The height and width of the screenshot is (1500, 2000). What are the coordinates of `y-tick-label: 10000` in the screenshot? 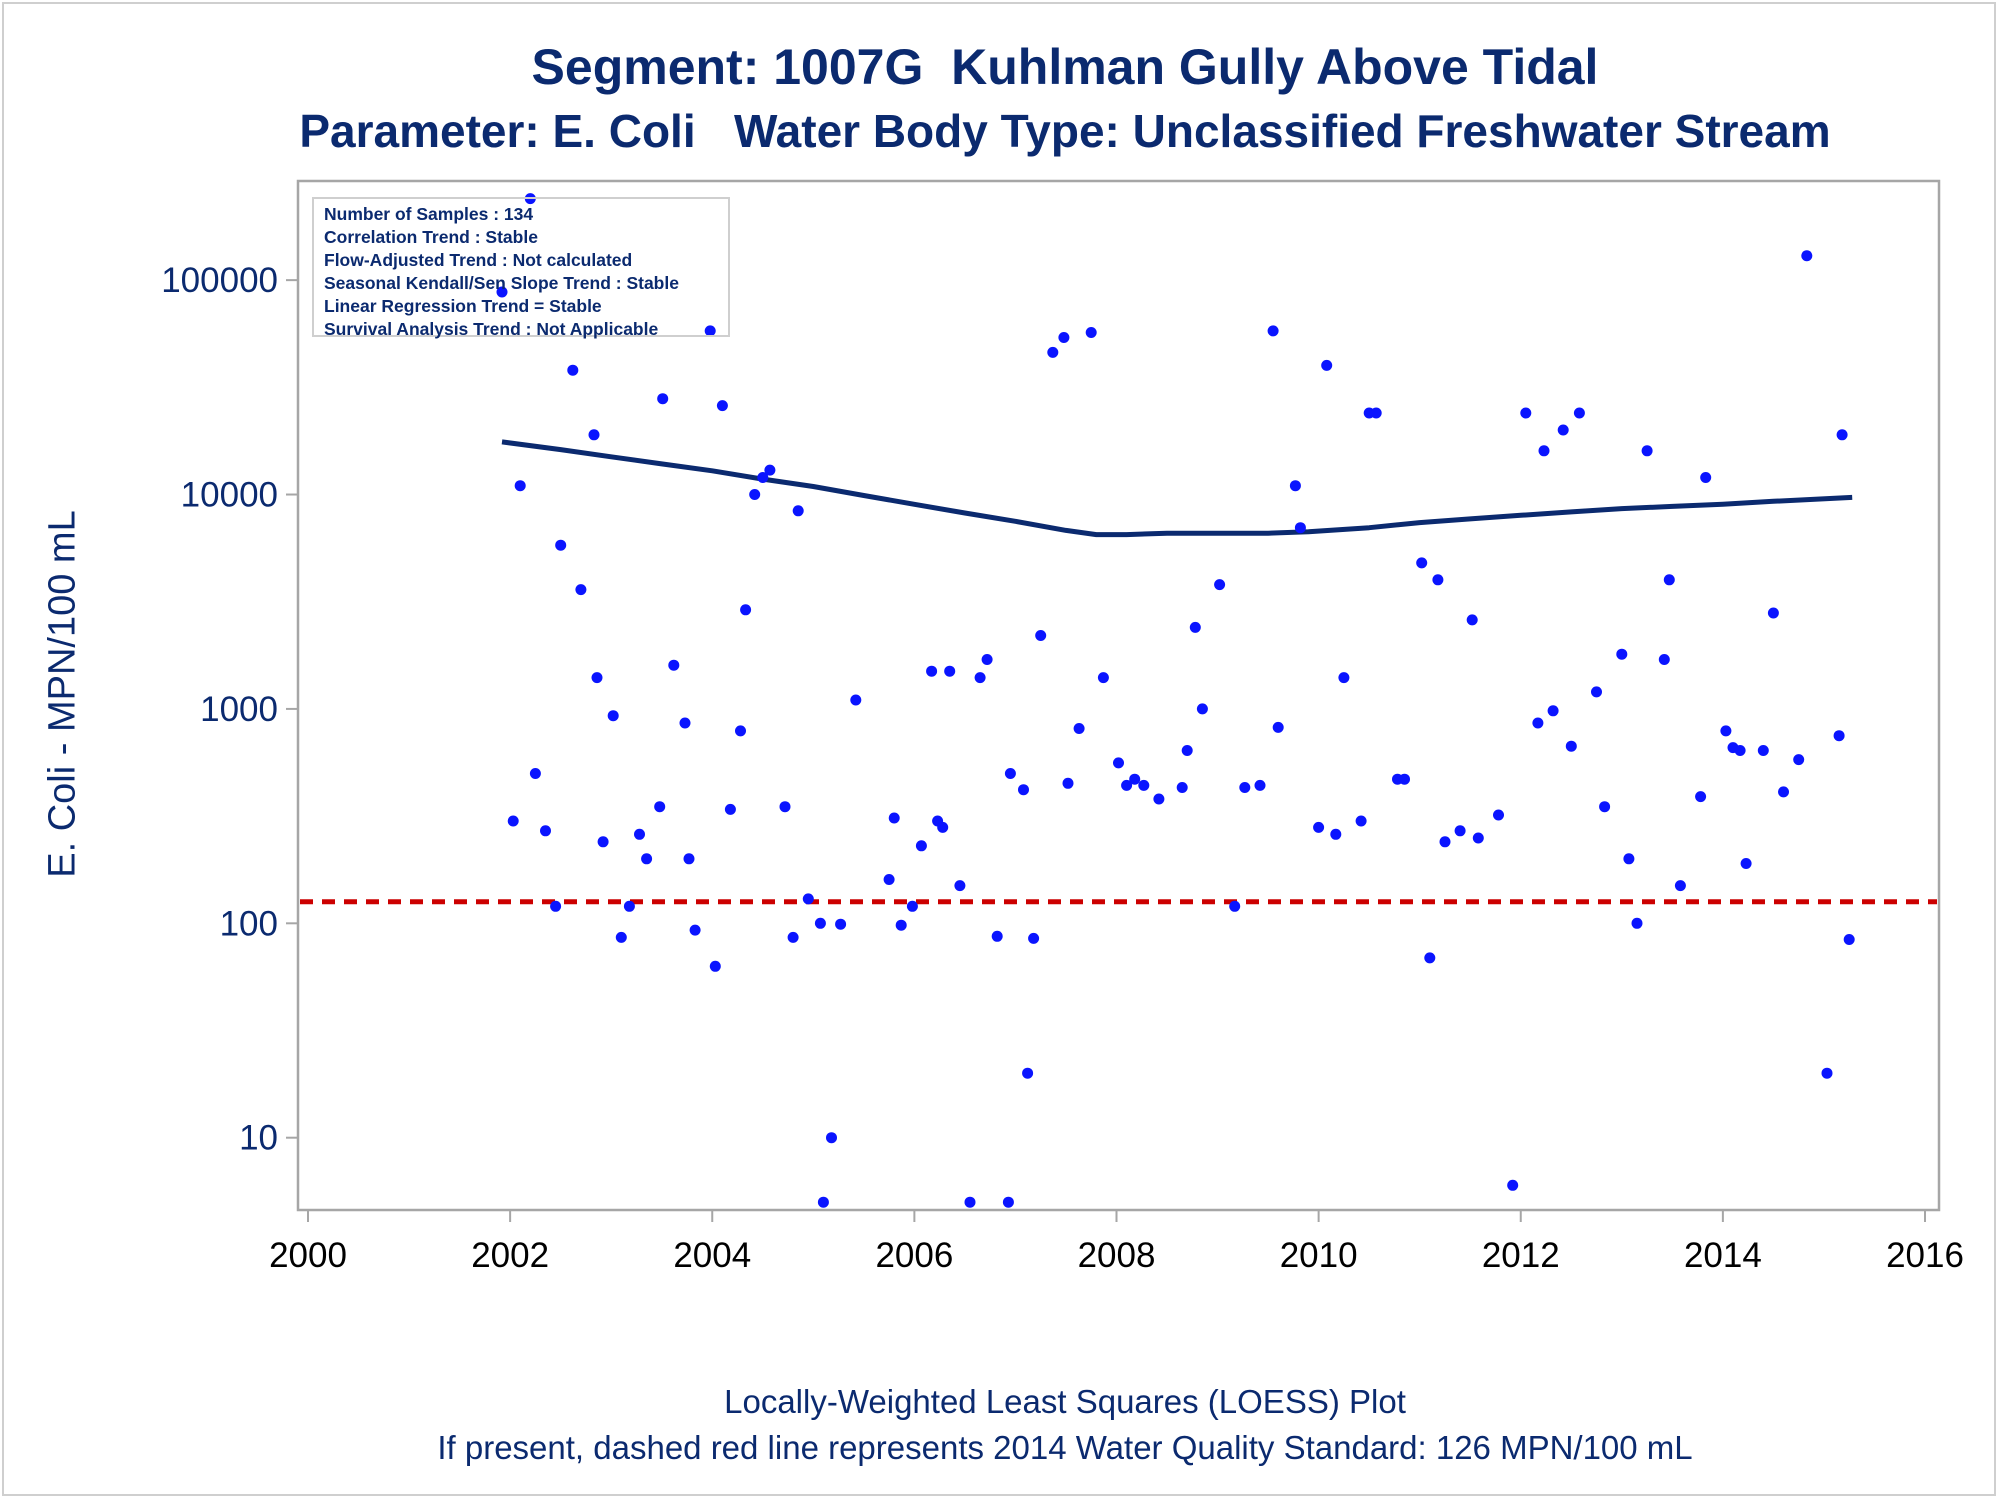 It's located at (229, 495).